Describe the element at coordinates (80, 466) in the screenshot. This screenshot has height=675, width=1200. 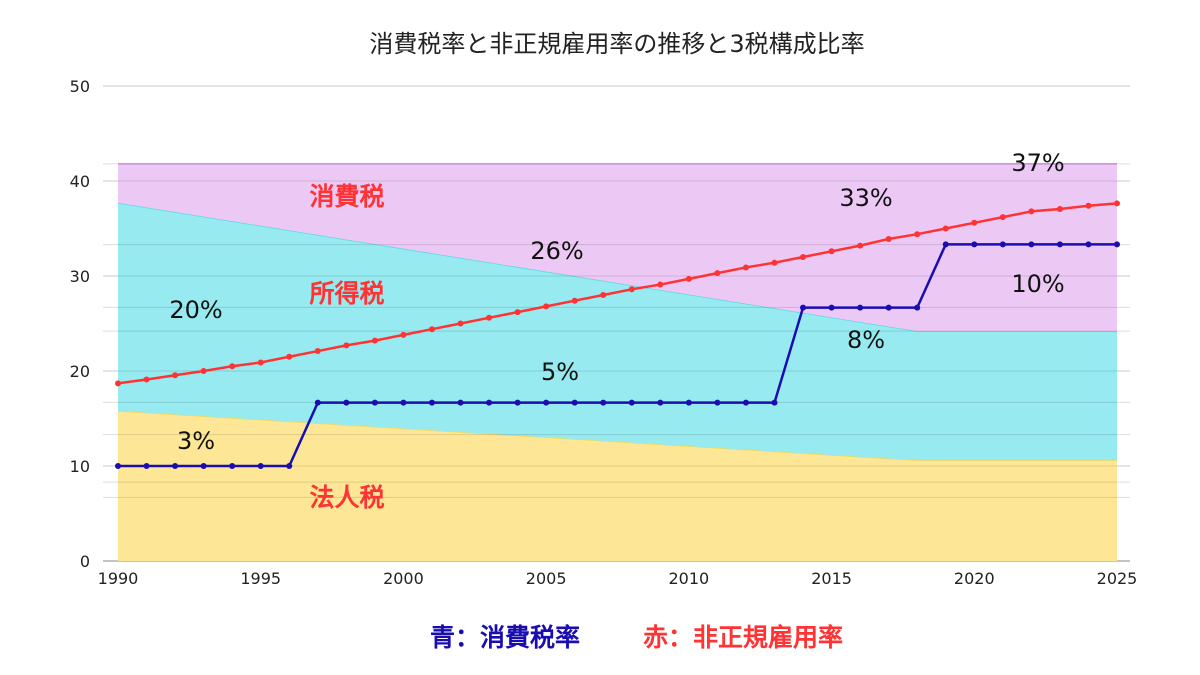
I see `y-tick-label: 10` at that location.